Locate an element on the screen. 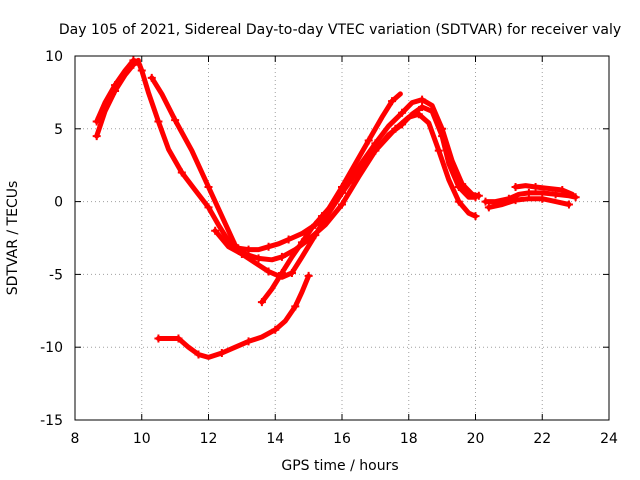 The image size is (640, 480). x-tick-label: 14 is located at coordinates (275, 439).